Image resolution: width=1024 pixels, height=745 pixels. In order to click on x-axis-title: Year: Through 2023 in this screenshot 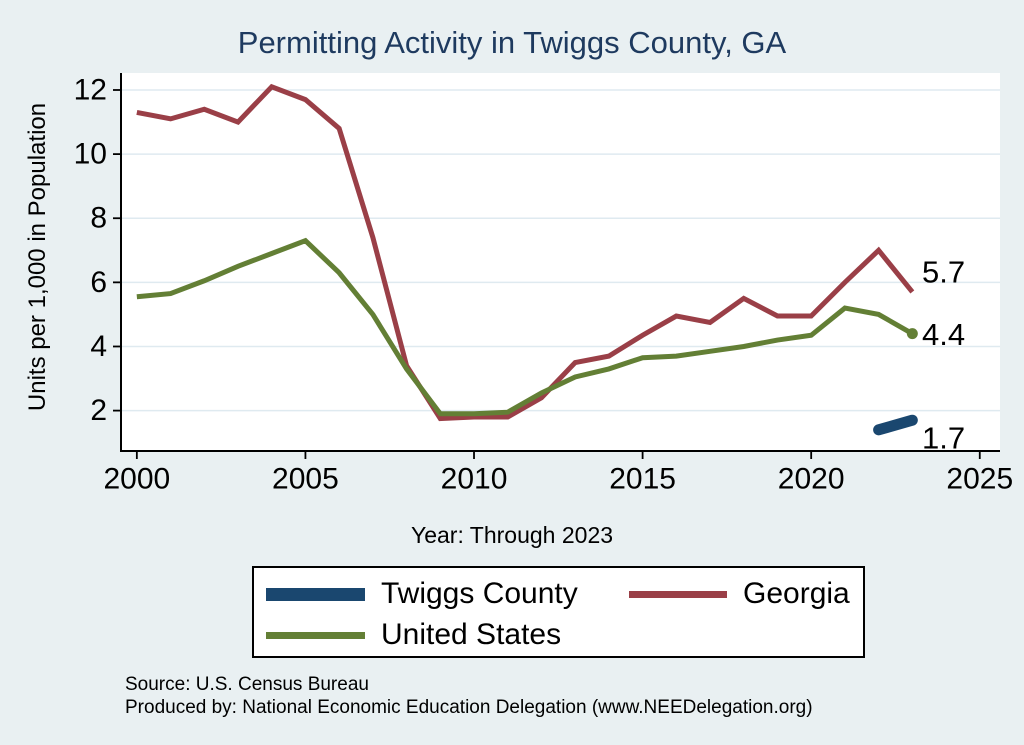, I will do `click(512, 535)`.